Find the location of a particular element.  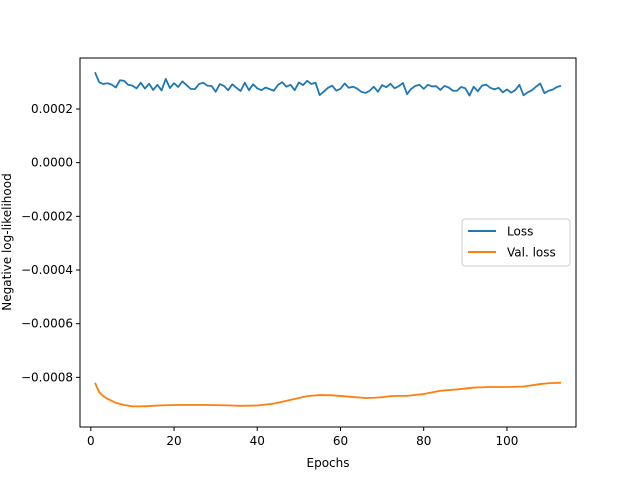

legend: Loss Val. loss is located at coordinates (516, 242).